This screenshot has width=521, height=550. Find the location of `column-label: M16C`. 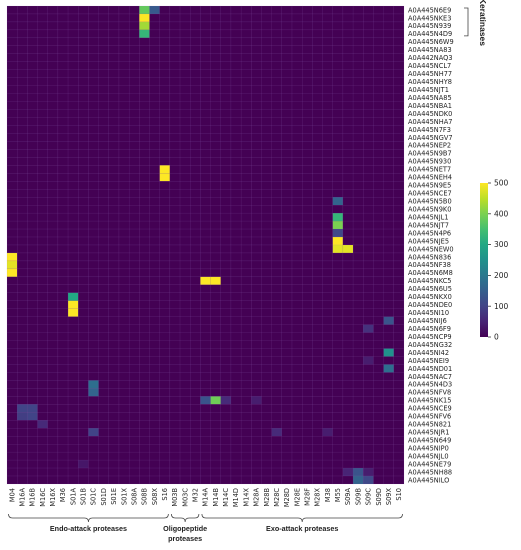

column-label: M16C is located at coordinates (43, 497).